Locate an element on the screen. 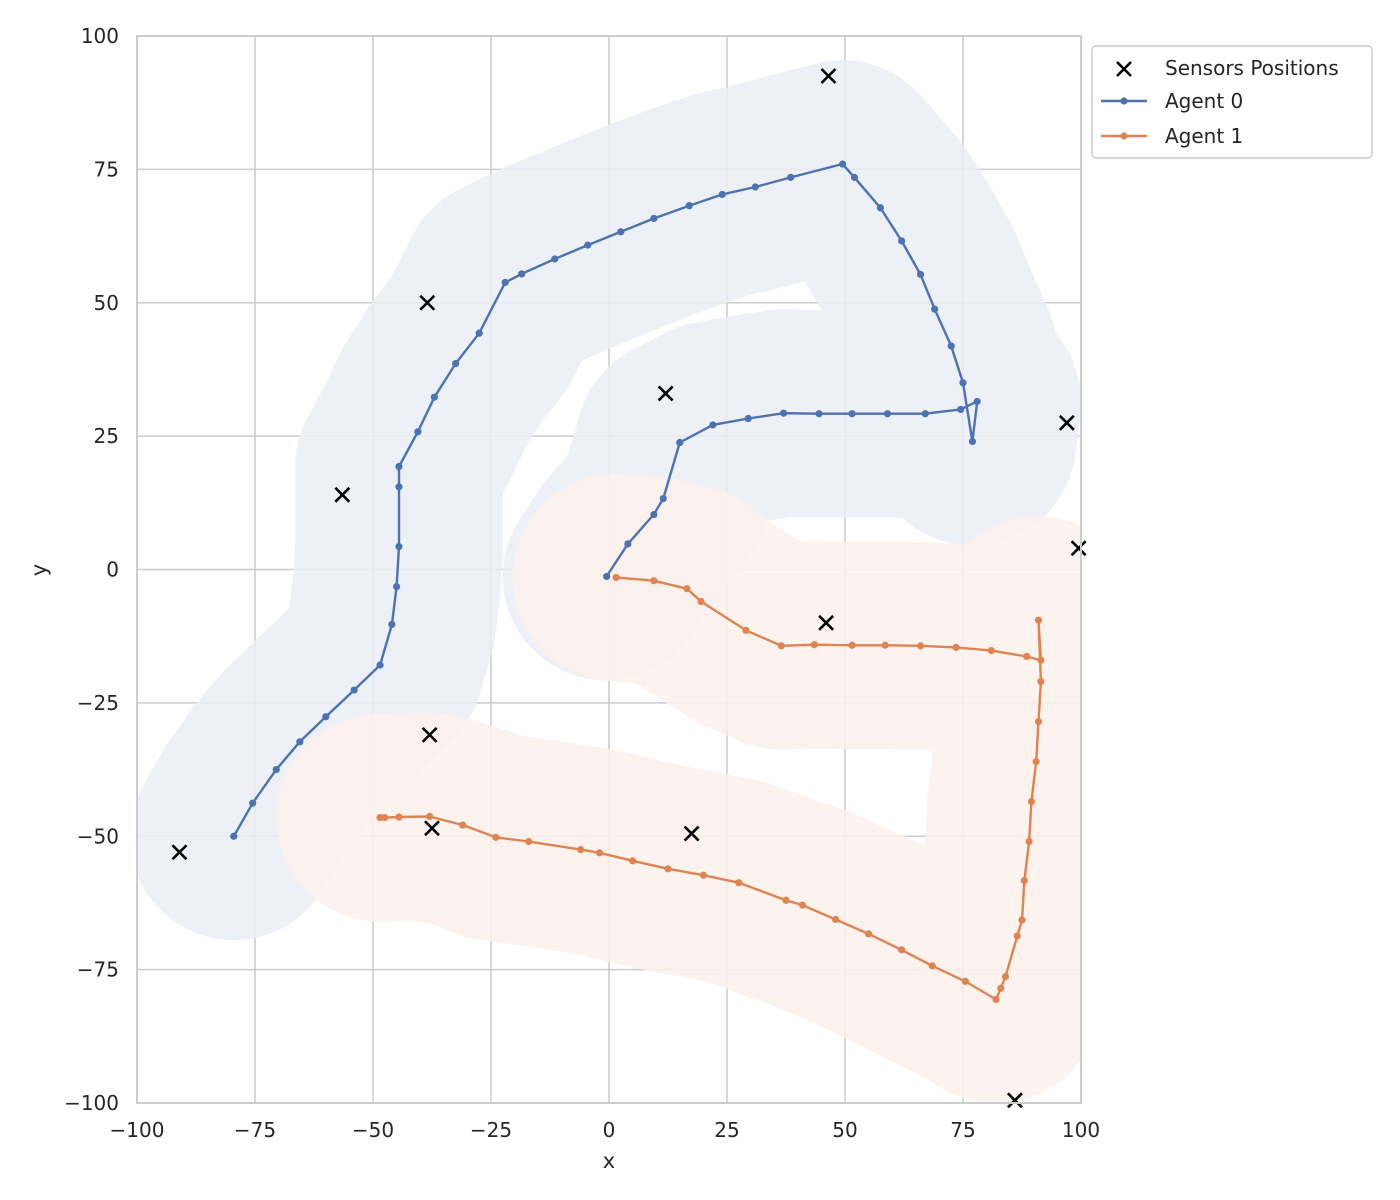  y-tick-label: 25 is located at coordinates (106, 436).